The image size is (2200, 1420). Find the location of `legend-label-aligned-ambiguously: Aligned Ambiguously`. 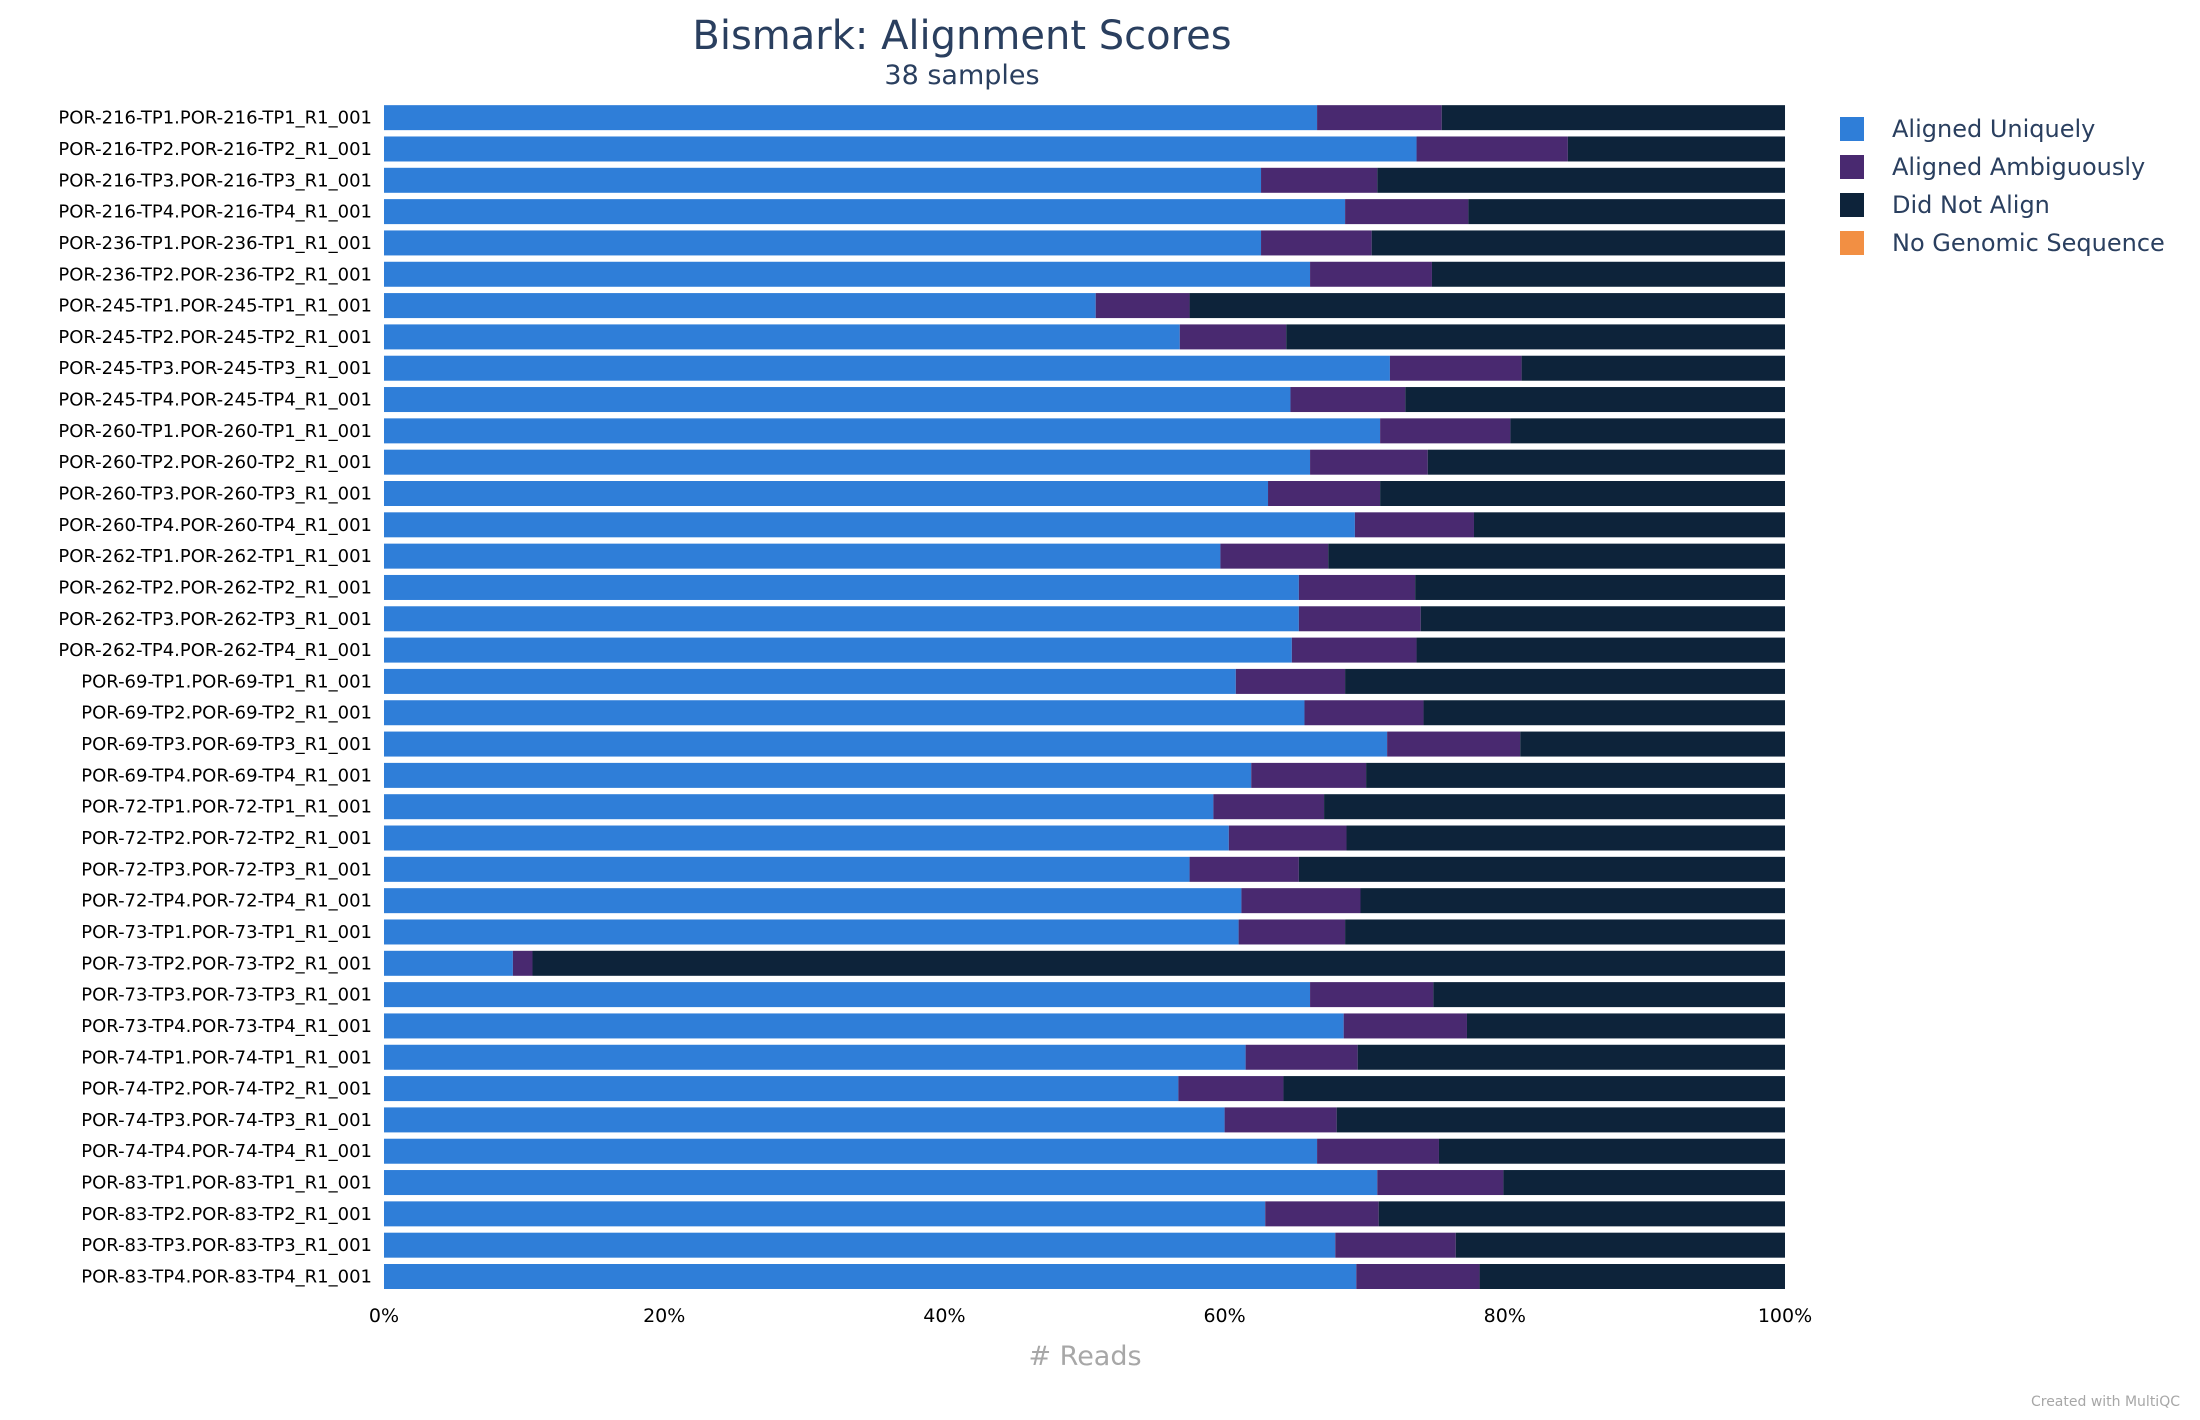

legend-label-aligned-ambiguously: Aligned Ambiguously is located at coordinates (2018, 167).